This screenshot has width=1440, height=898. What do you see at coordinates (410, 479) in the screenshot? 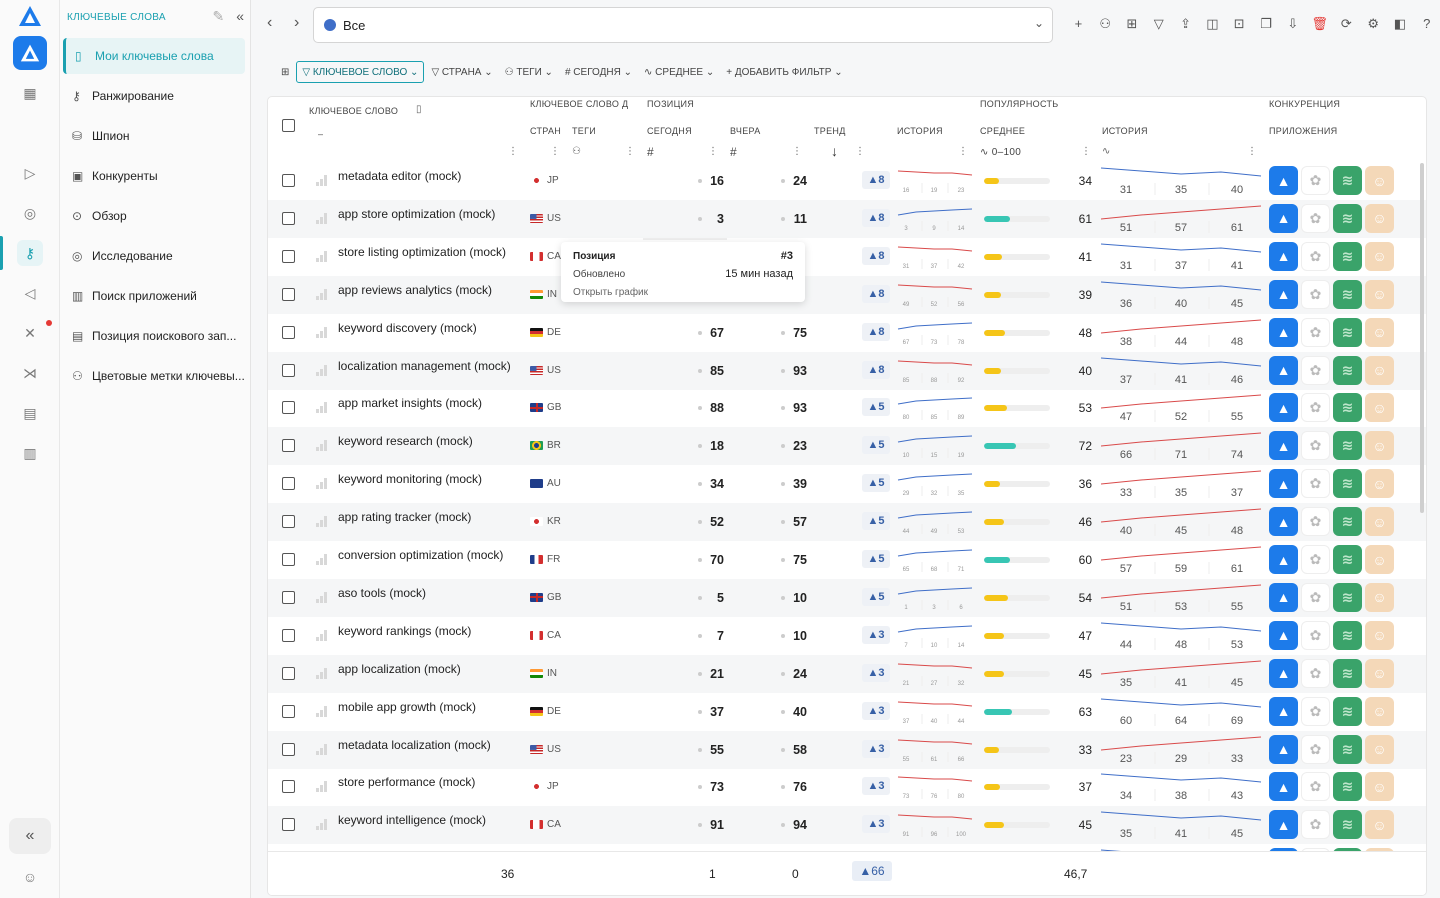
I see `keyword-text: keyword monitoring (mock)` at bounding box center [410, 479].